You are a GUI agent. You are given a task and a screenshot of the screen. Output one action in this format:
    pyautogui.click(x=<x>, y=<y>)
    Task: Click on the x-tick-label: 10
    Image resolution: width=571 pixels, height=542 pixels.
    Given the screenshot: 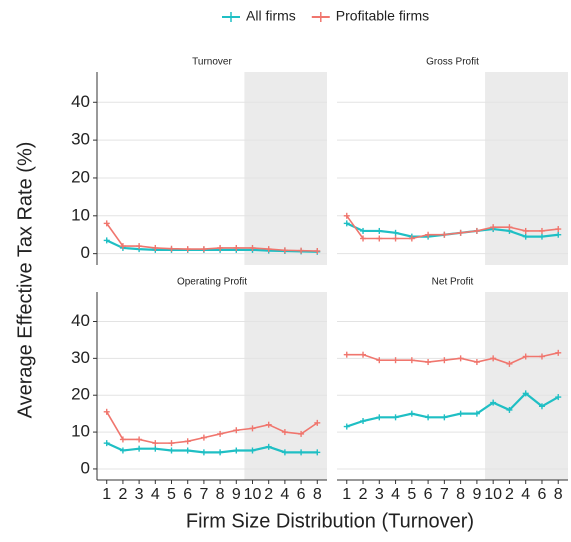 What is the action you would take?
    pyautogui.click(x=253, y=494)
    